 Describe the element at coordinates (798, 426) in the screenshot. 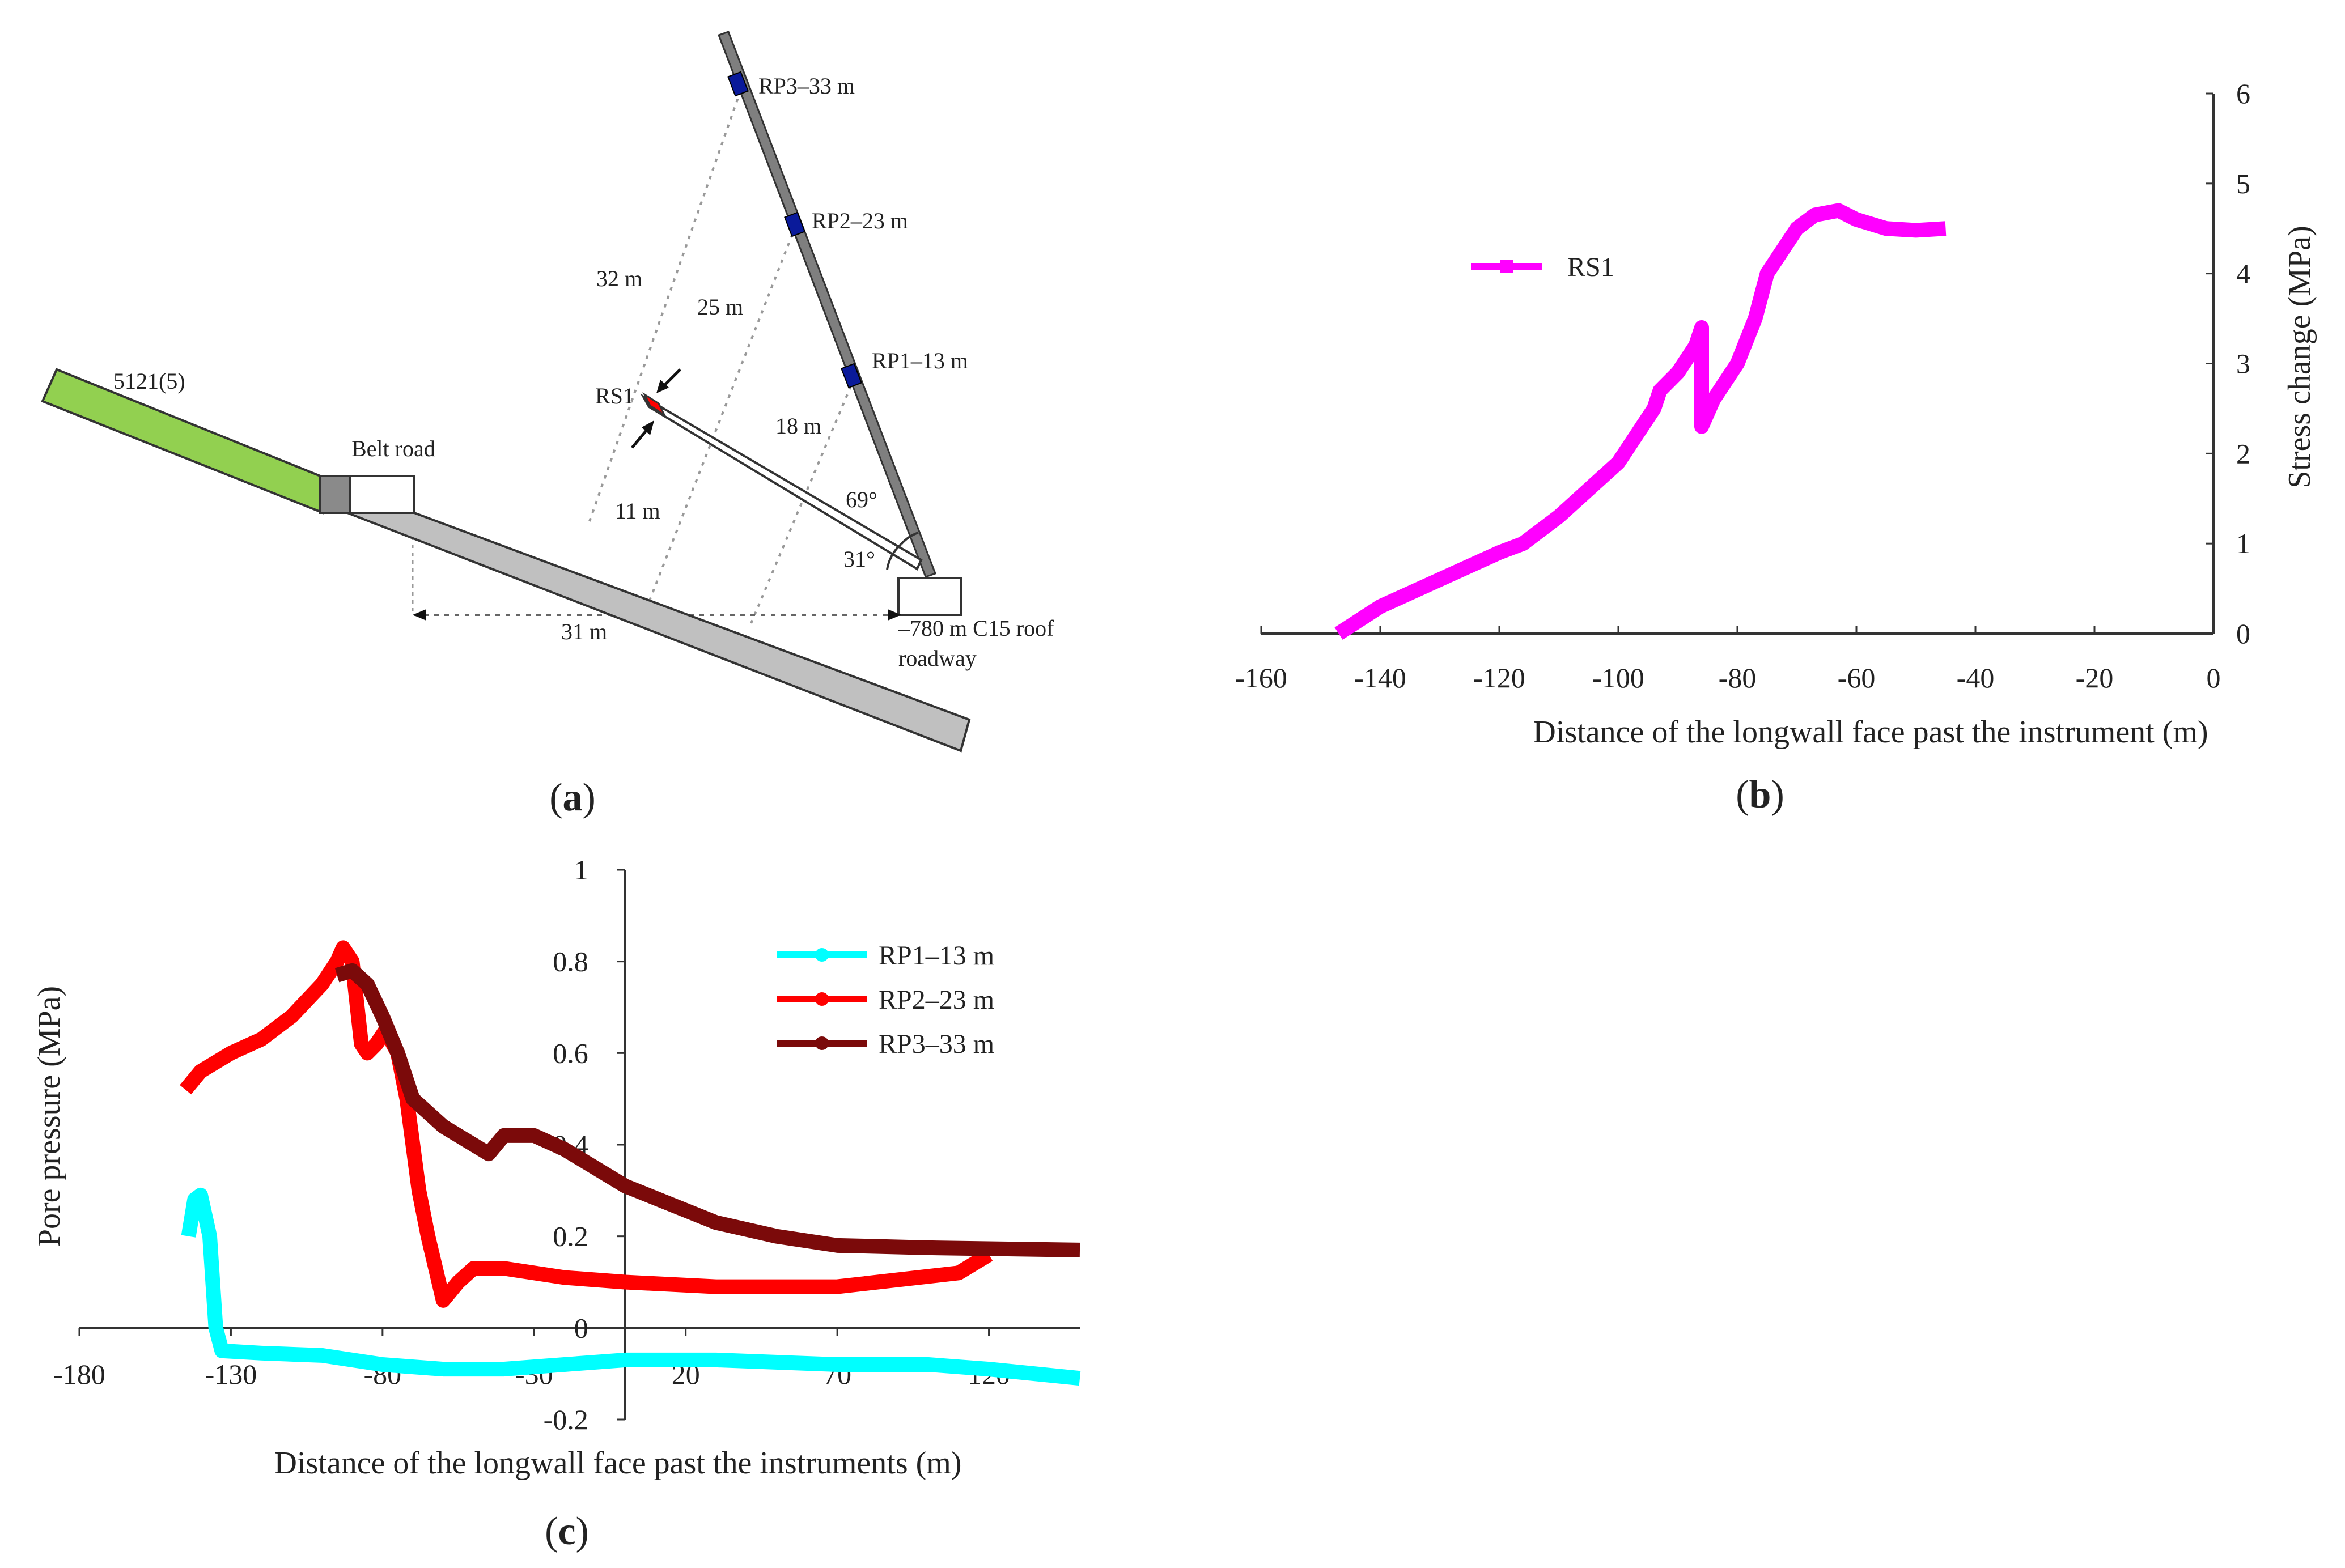

I see `distance-18-label: 18 m` at that location.